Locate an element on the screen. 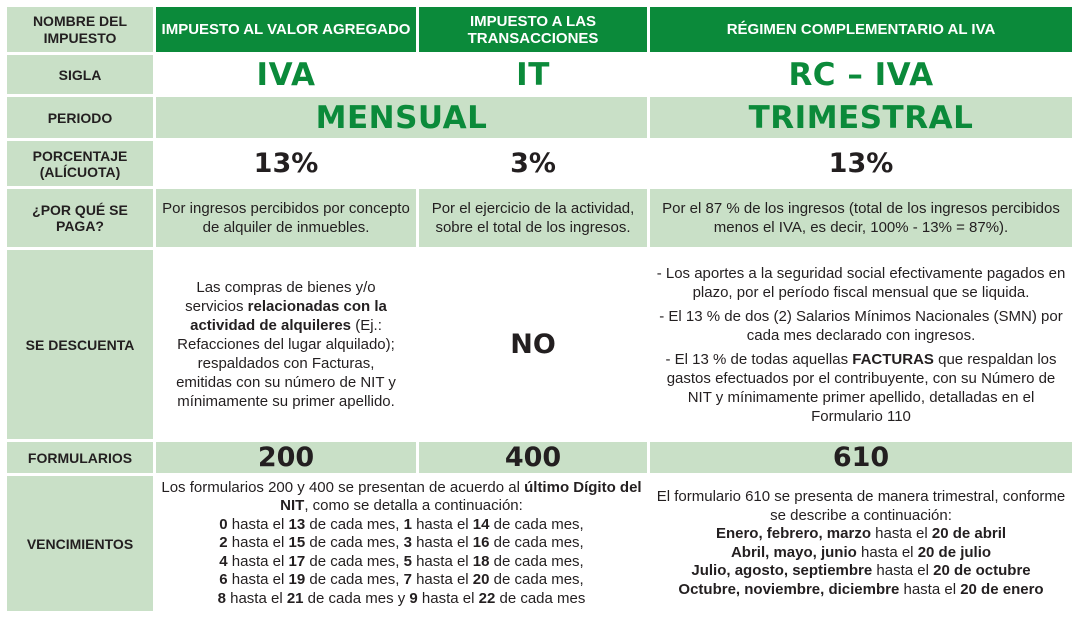 The image size is (1076, 623). formulario-iva: 200 is located at coordinates (286, 457).